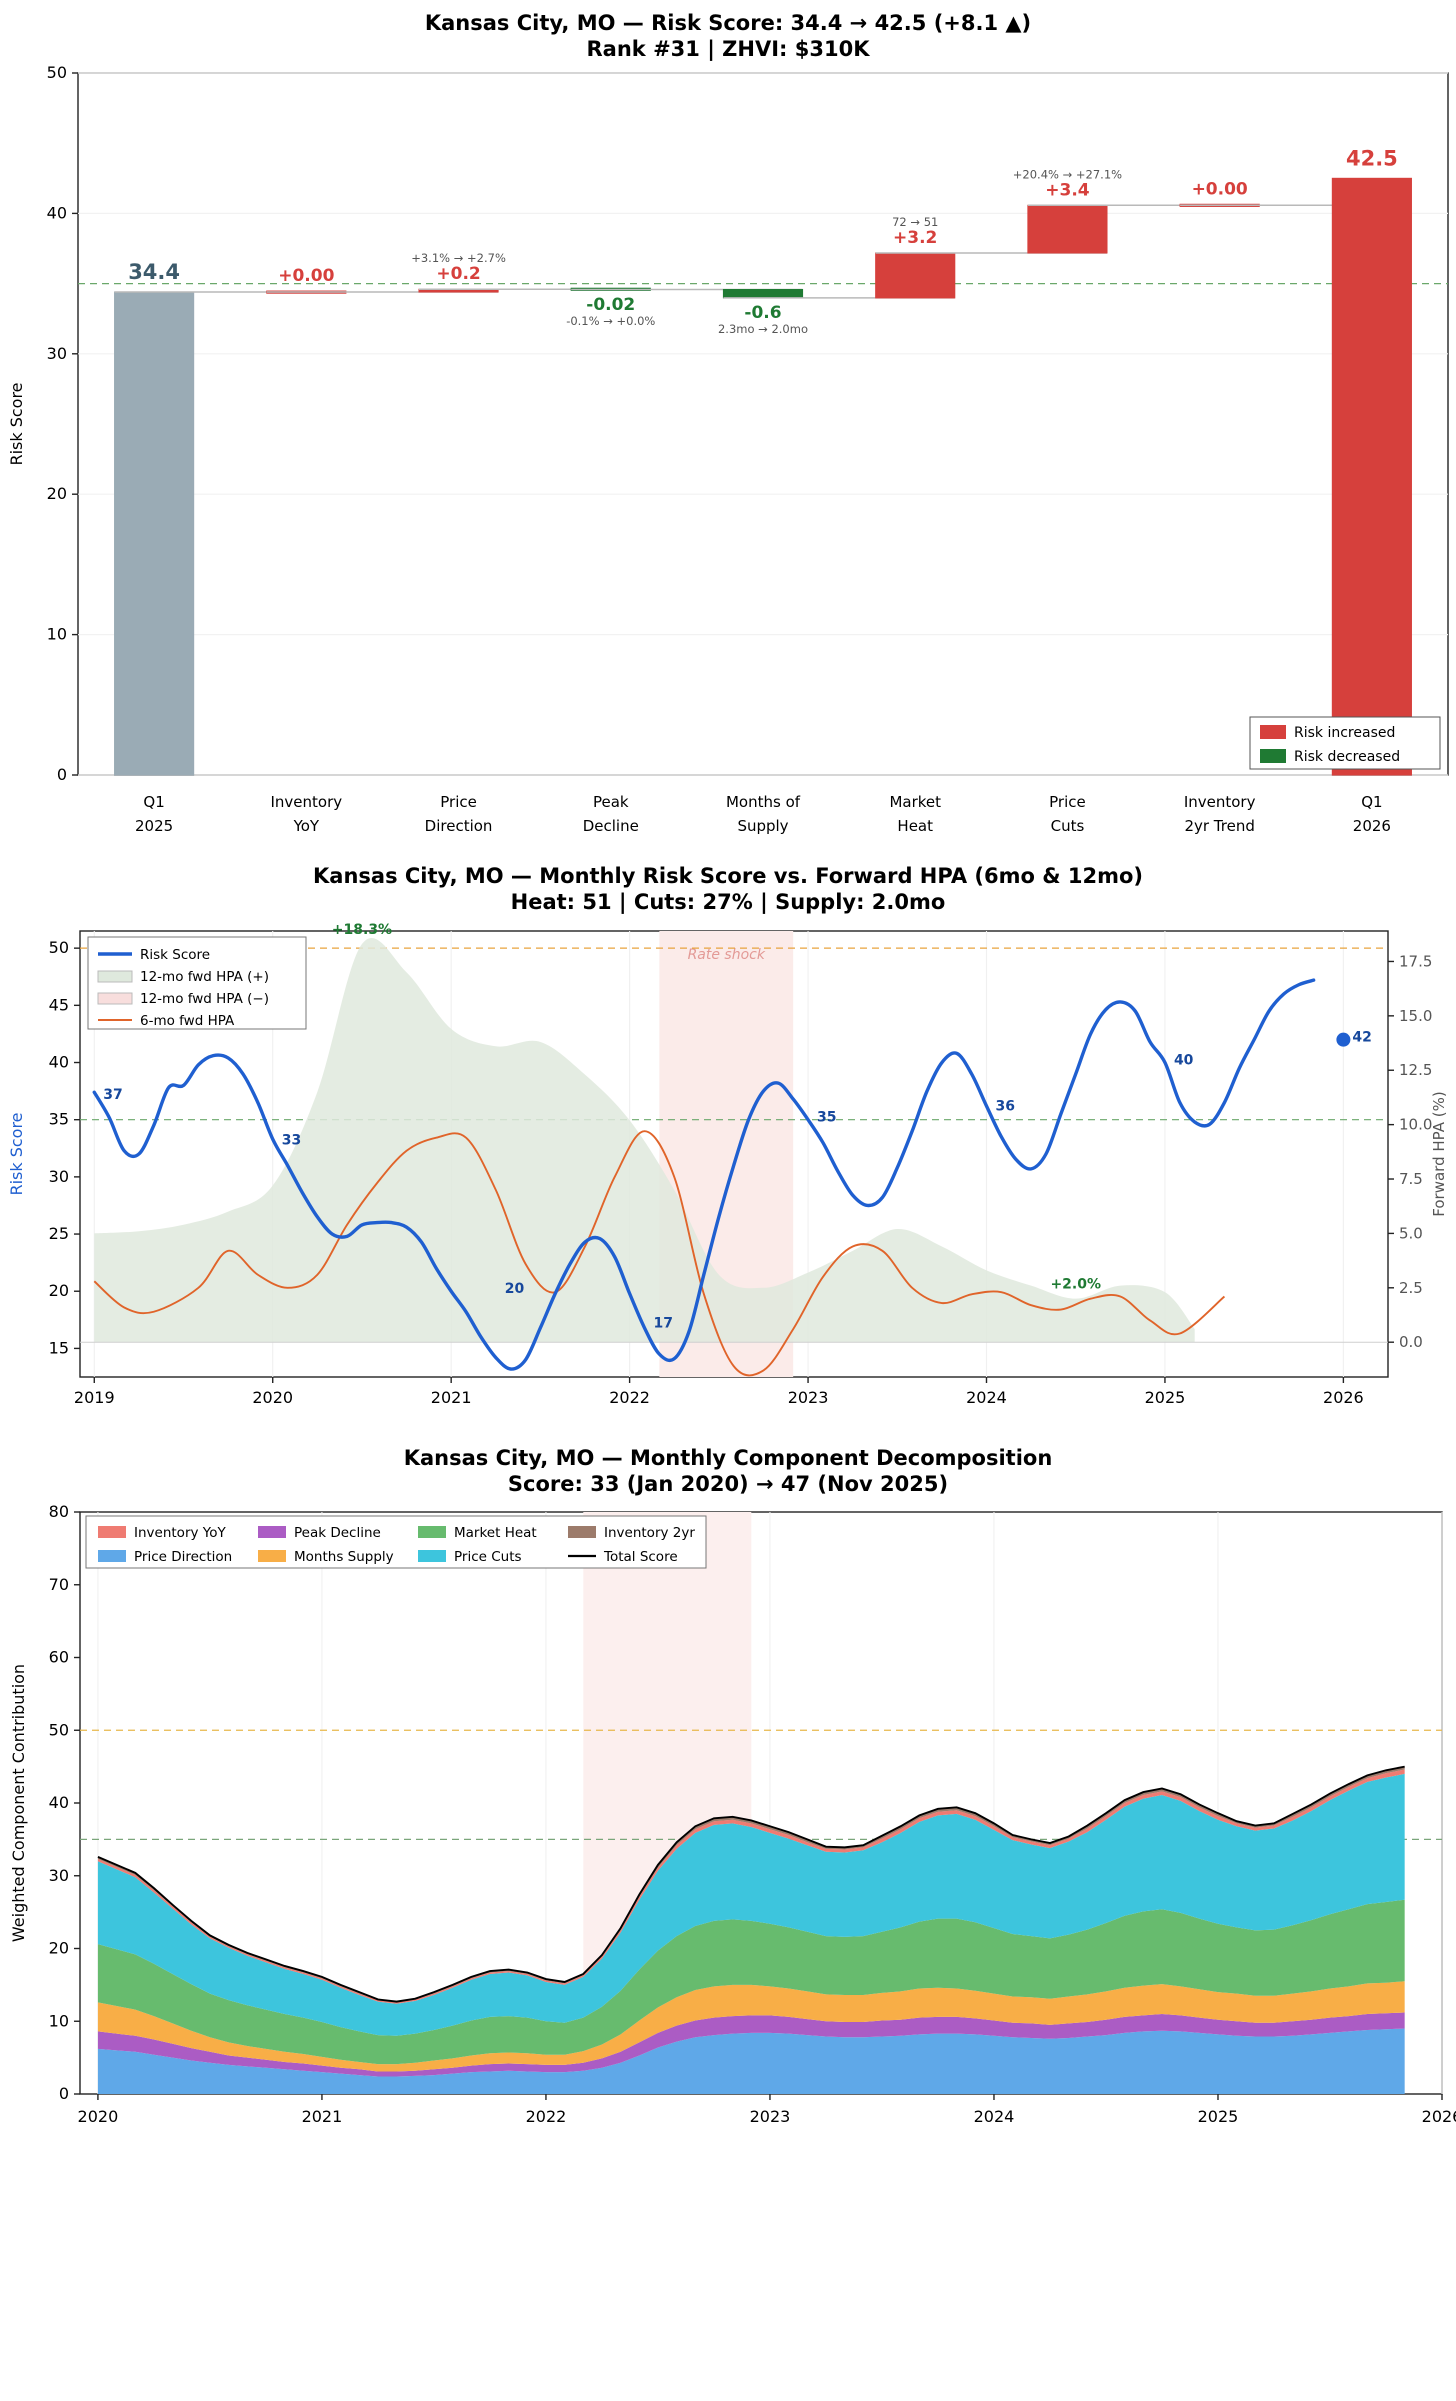 This screenshot has height=2401, width=1456. Describe the element at coordinates (16, 423) in the screenshot. I see `panel1-ylabel: Risk Score` at that location.